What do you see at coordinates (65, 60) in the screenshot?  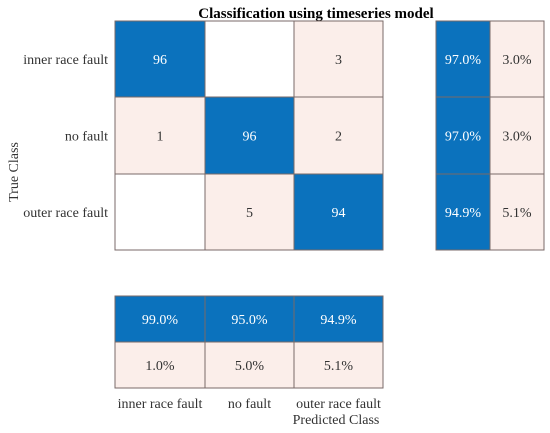 I see `row-label-0: inner race fault` at bounding box center [65, 60].